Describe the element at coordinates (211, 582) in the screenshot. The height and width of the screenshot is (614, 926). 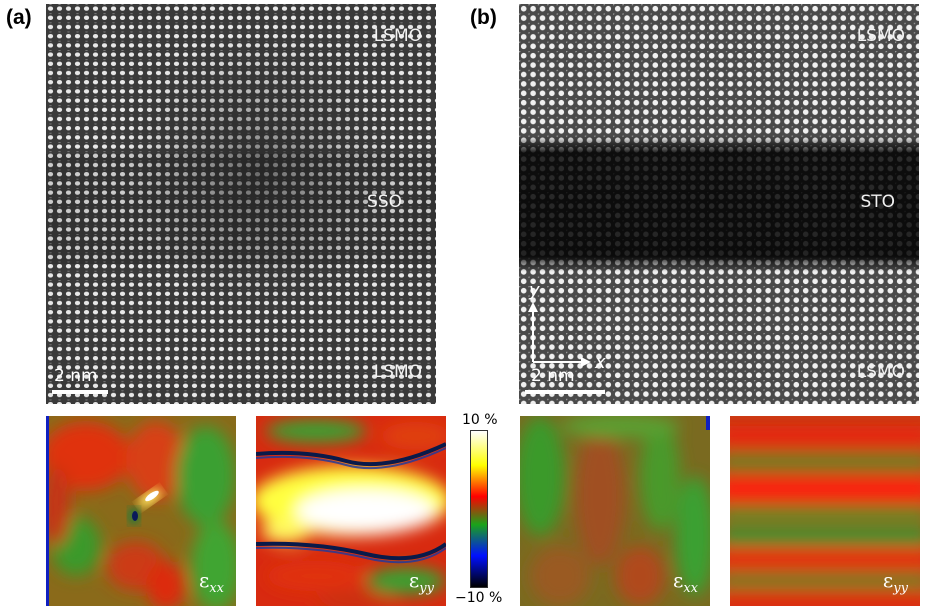
I see `strain-label-exx-a: εxx` at that location.